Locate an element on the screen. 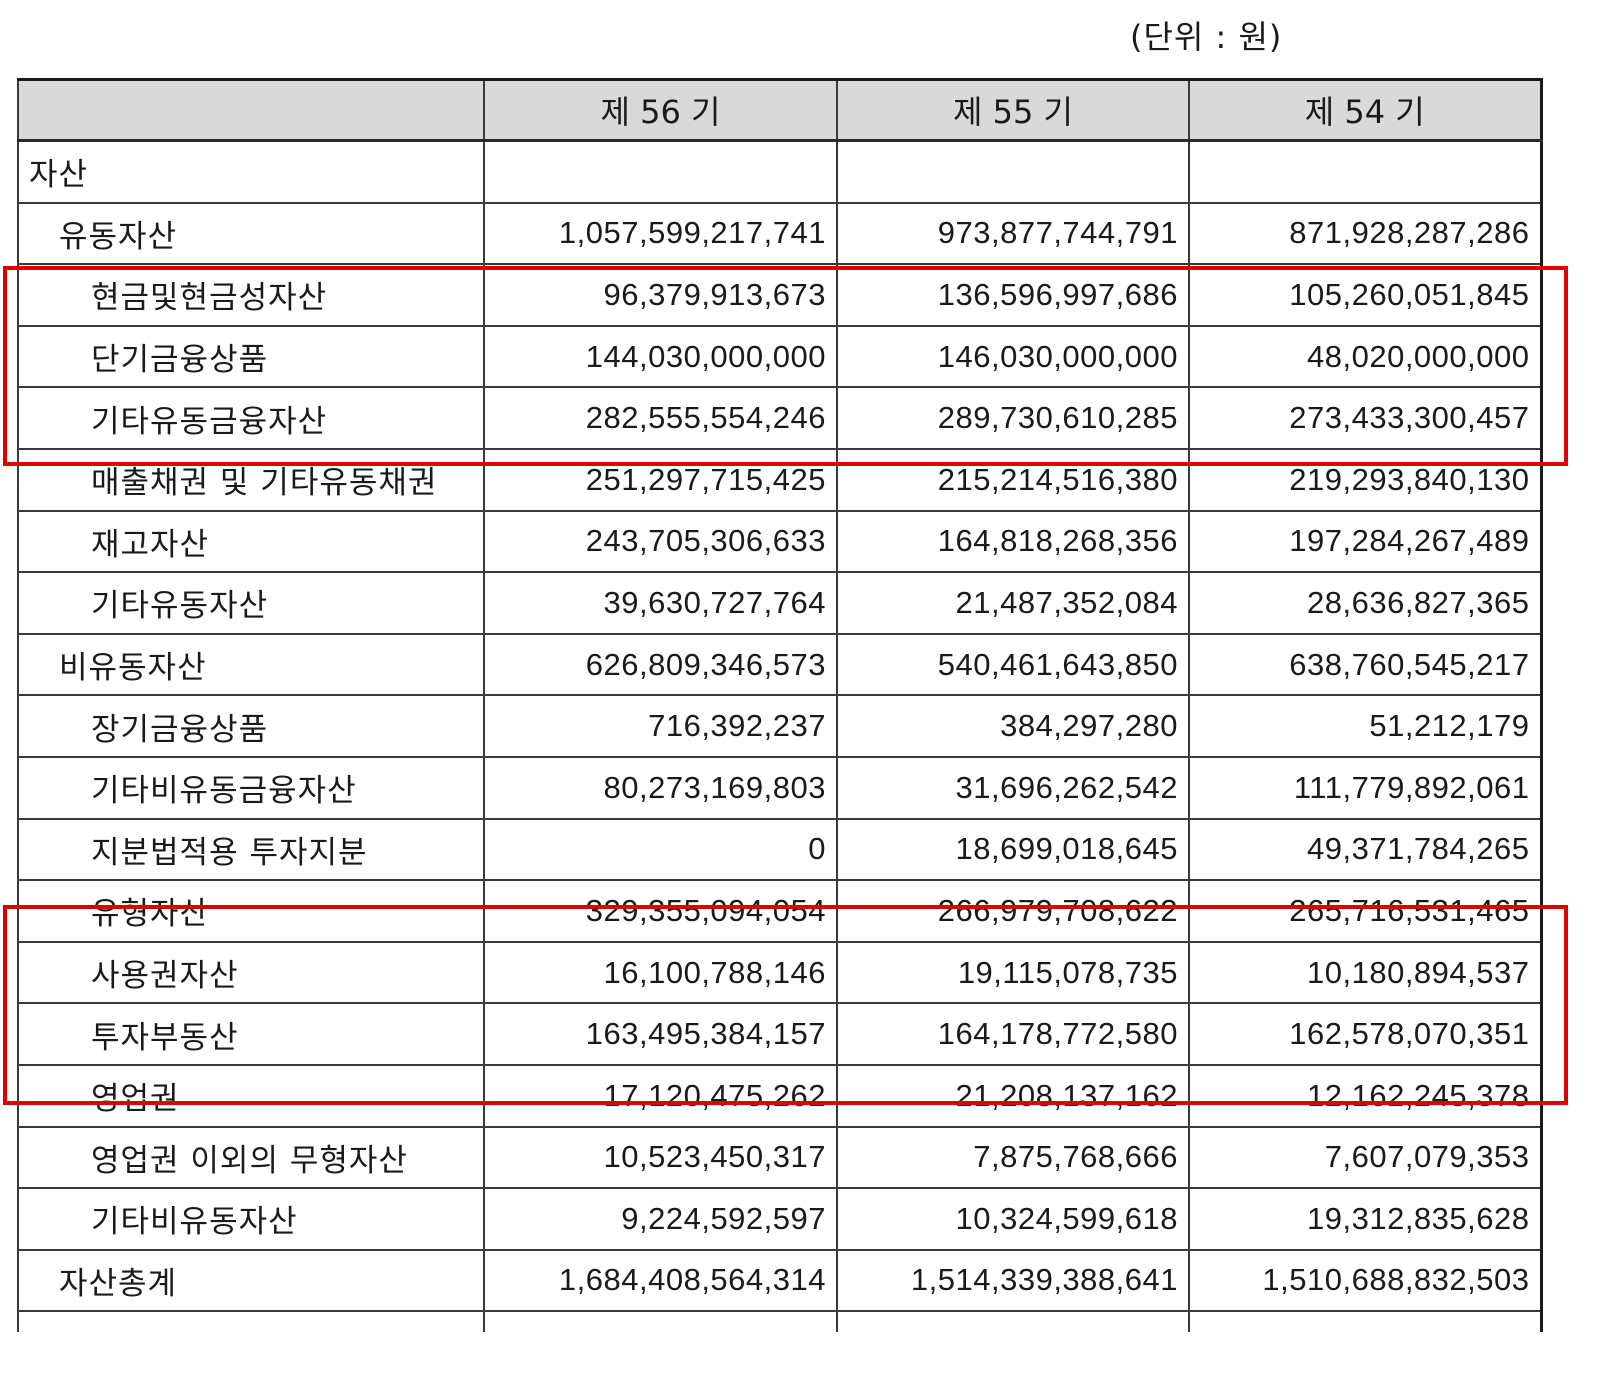  value-period-56: 0 is located at coordinates (660, 849).